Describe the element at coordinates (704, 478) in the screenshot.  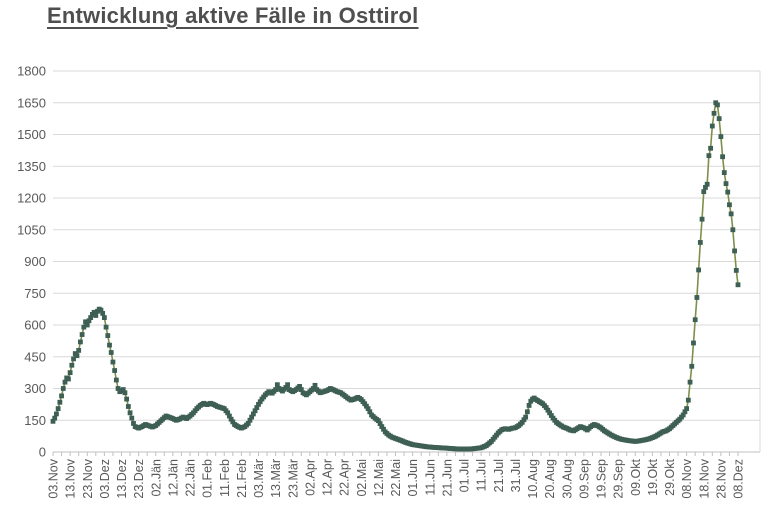
I see `x-axis-tick-label: 18.Nov` at that location.